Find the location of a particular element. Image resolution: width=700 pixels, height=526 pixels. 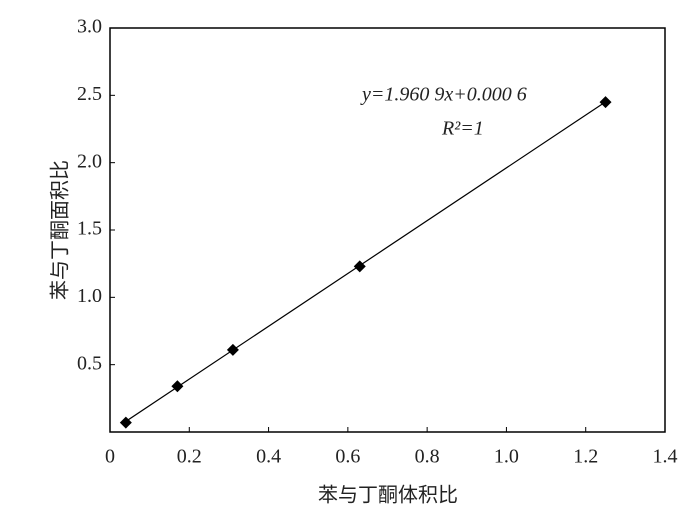

x-tick-label: 0.8 is located at coordinates (427, 457).